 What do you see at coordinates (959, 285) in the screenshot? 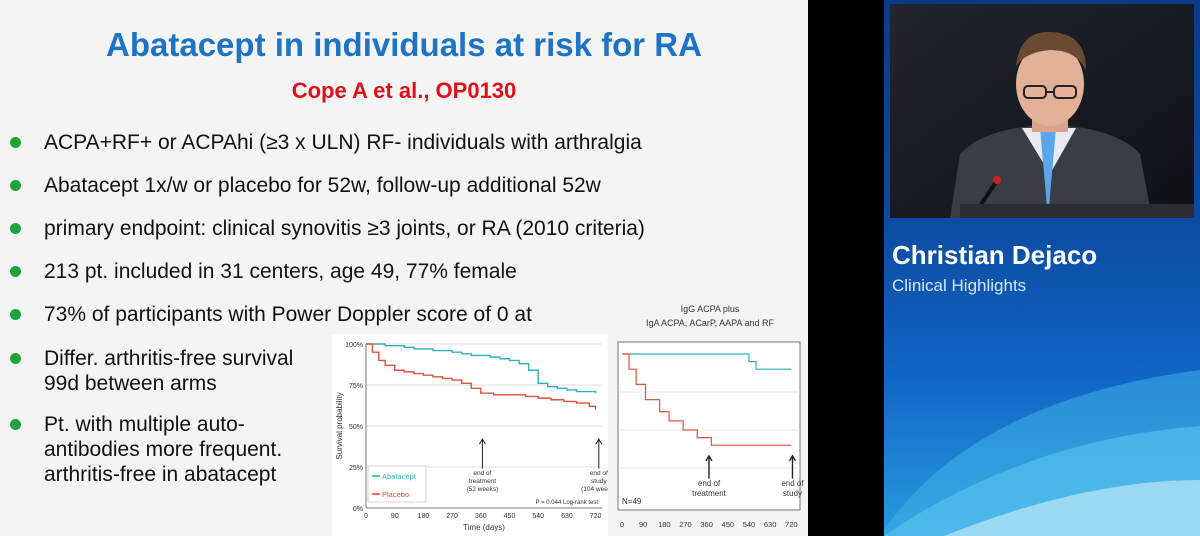
I see `speaker-role: Clinical Highlights` at bounding box center [959, 285].